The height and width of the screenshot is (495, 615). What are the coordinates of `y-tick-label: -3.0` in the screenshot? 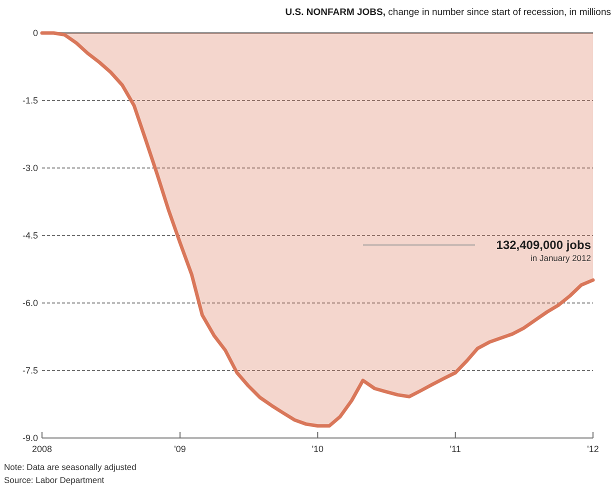 It's located at (30, 168).